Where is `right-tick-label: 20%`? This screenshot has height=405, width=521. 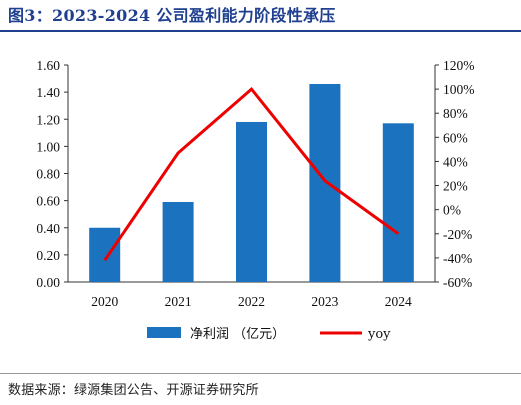
right-tick-label: 20% is located at coordinates (455, 186).